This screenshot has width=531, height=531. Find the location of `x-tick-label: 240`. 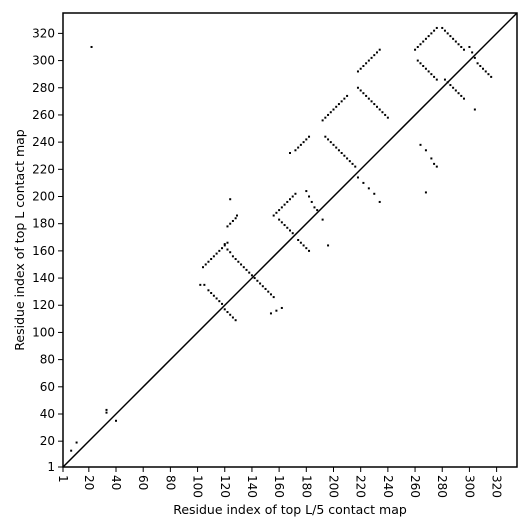

x-tick-label: 240 is located at coordinates (388, 486).